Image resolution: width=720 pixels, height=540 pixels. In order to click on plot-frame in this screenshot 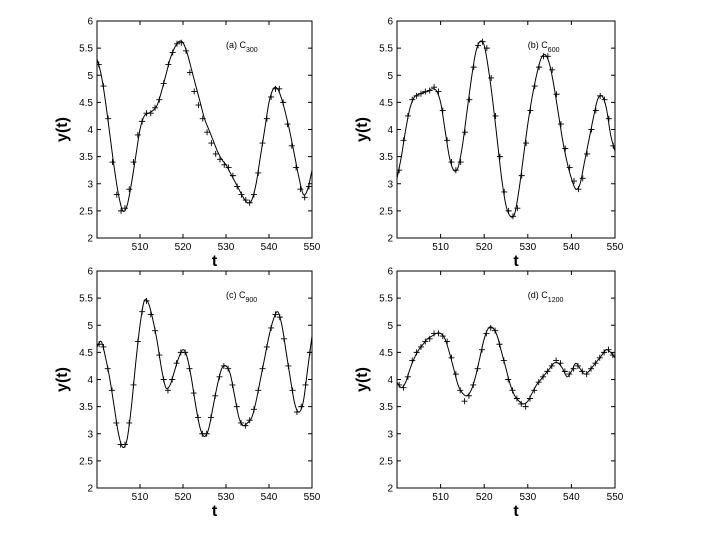, I will do `click(204, 129)`.